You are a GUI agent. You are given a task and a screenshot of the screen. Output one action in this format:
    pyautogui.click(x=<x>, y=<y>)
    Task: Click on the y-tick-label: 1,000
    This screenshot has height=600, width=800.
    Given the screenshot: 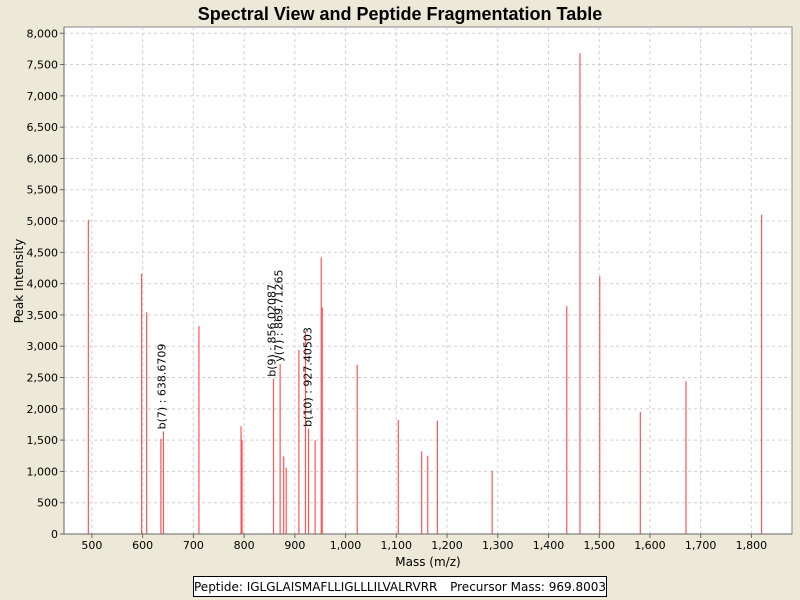 What is the action you would take?
    pyautogui.click(x=43, y=471)
    